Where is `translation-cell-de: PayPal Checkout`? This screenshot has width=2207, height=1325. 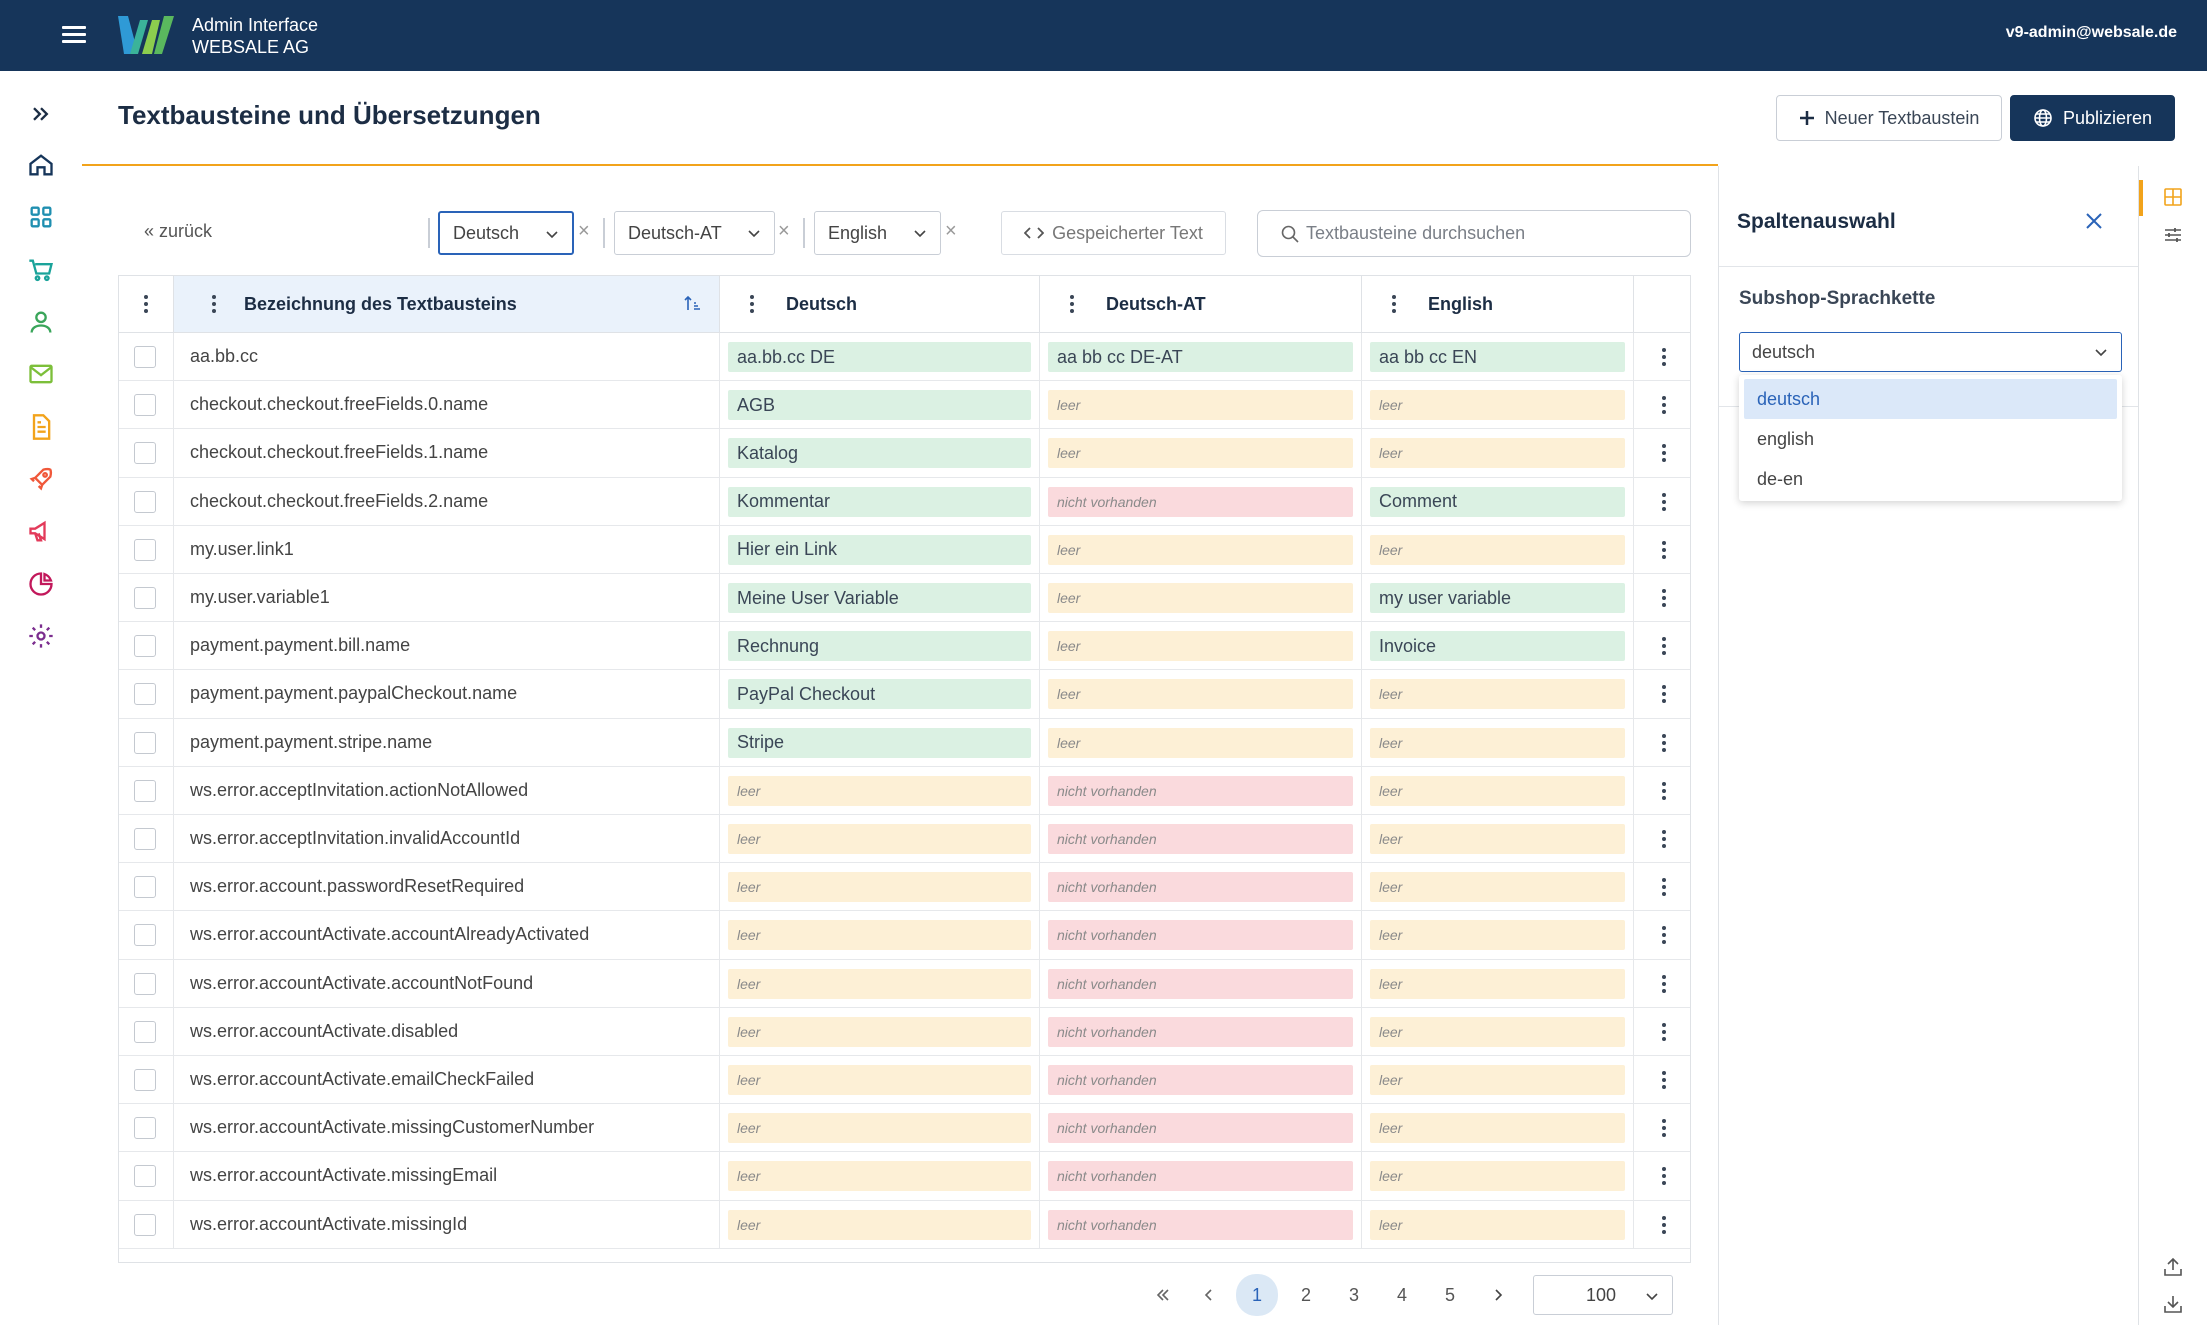 translation-cell-de: PayPal Checkout is located at coordinates (880, 694).